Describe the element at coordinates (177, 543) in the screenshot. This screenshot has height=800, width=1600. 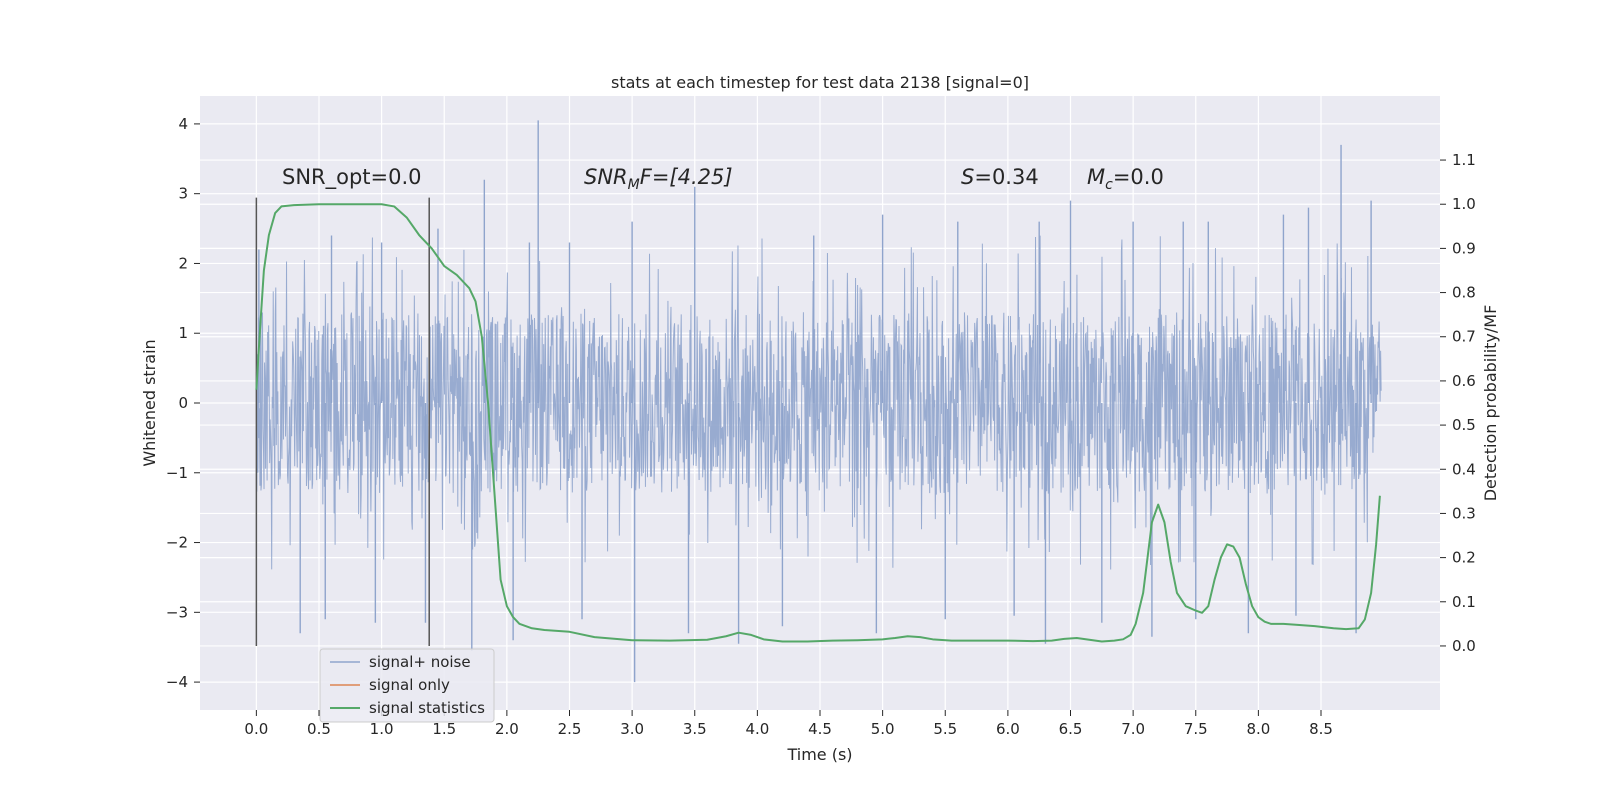
I see `y-left-tick-label: −2` at that location.